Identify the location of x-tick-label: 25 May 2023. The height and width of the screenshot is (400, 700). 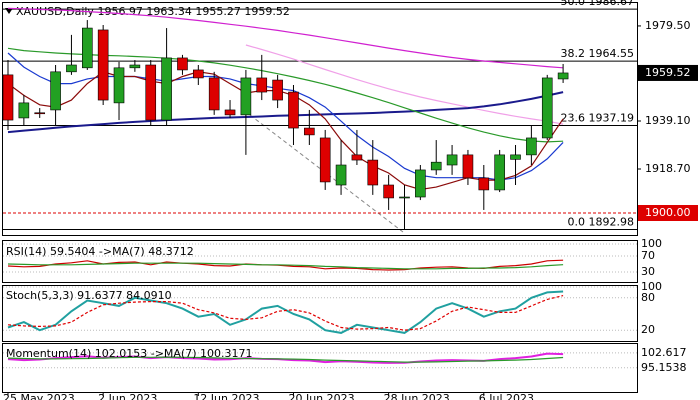
(39, 396).